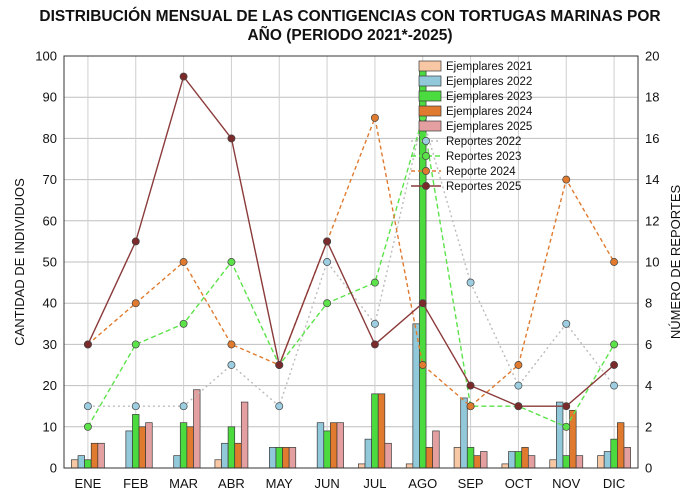  What do you see at coordinates (648, 426) in the screenshot?
I see `y2-tick-2: 2` at bounding box center [648, 426].